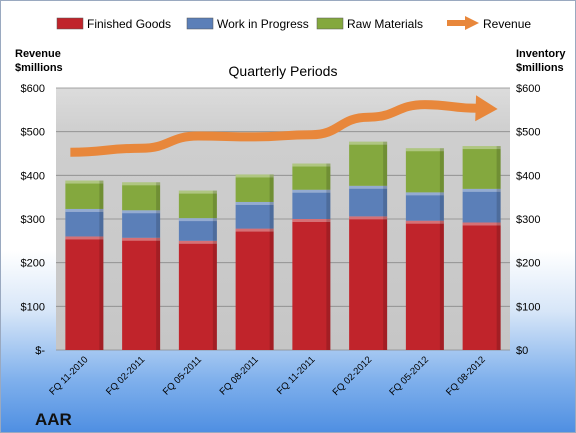 This screenshot has width=576, height=433. Describe the element at coordinates (385, 24) in the screenshot. I see `legend-label: Raw Materials` at that location.